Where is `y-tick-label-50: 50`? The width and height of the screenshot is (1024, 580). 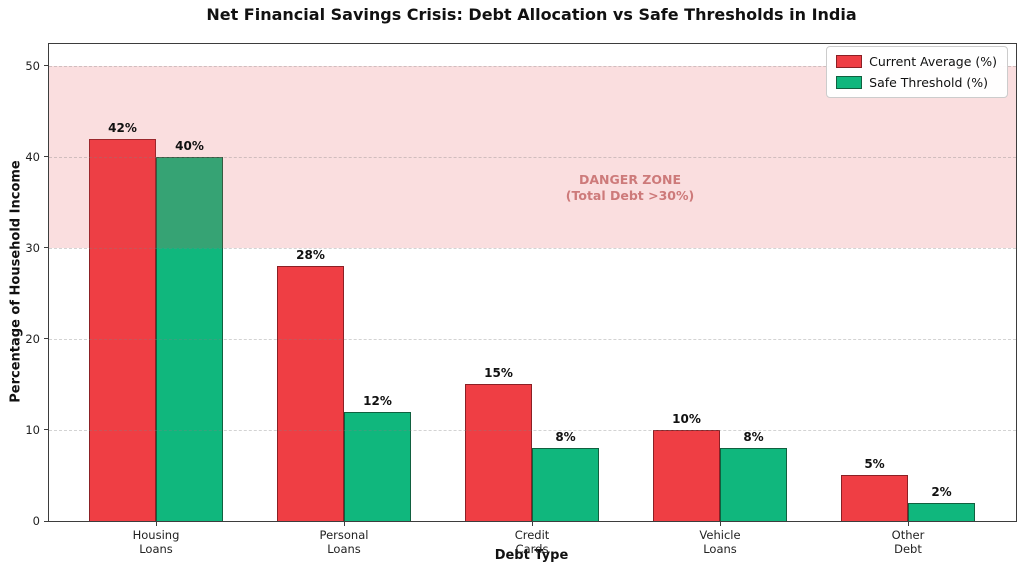 y-tick-label-50: 50 is located at coordinates (32, 65).